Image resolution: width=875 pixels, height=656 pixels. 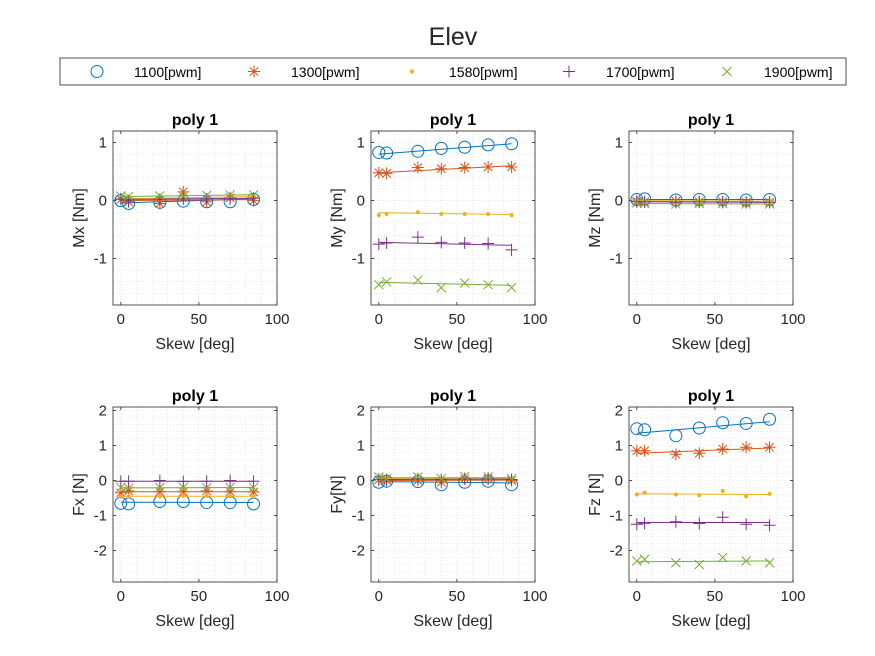 What do you see at coordinates (361, 201) in the screenshot?
I see `y-tick-label: 0` at bounding box center [361, 201].